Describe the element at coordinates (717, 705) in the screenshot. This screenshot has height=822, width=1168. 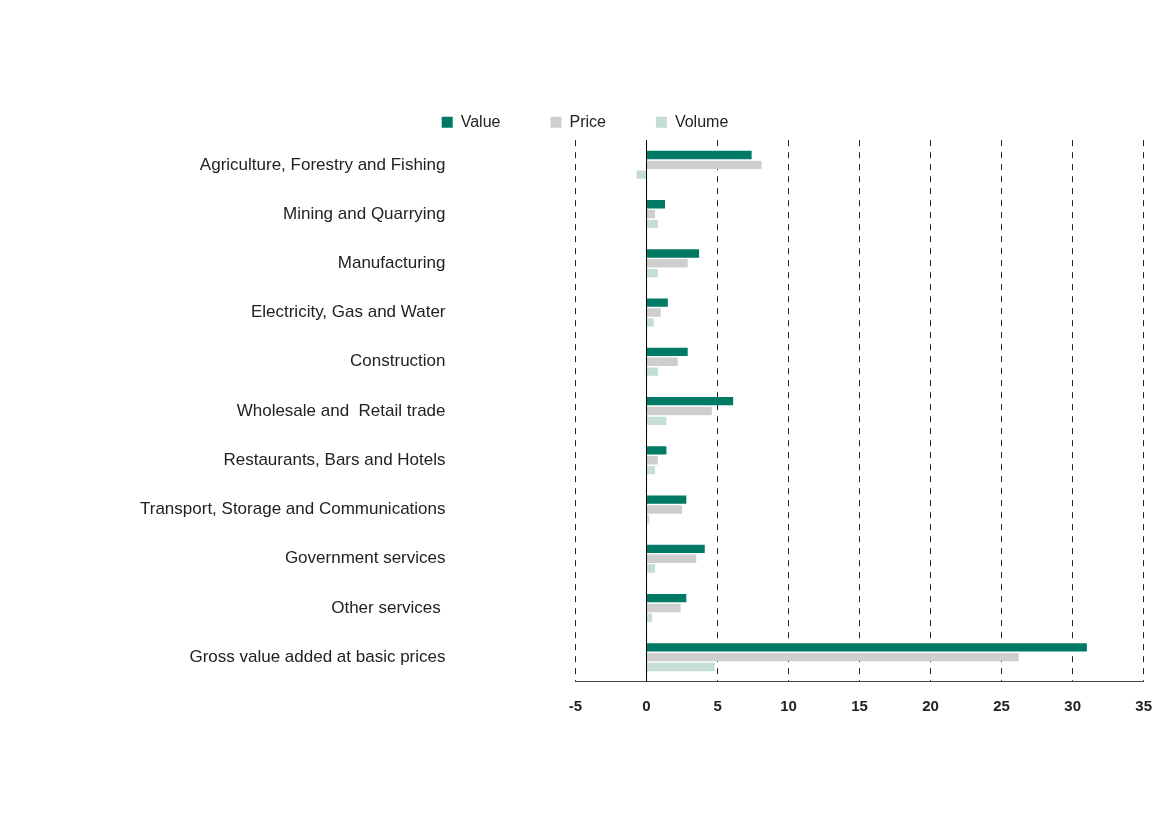
I see `x-tick-label: 5` at that location.